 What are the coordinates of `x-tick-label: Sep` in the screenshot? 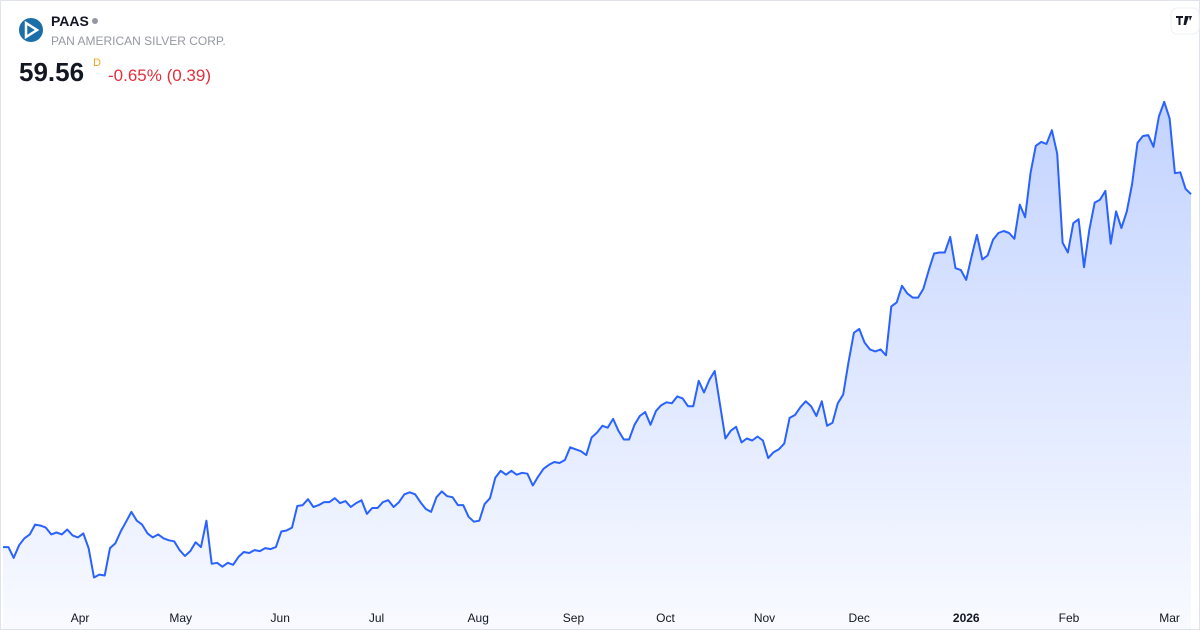 It's located at (574, 618).